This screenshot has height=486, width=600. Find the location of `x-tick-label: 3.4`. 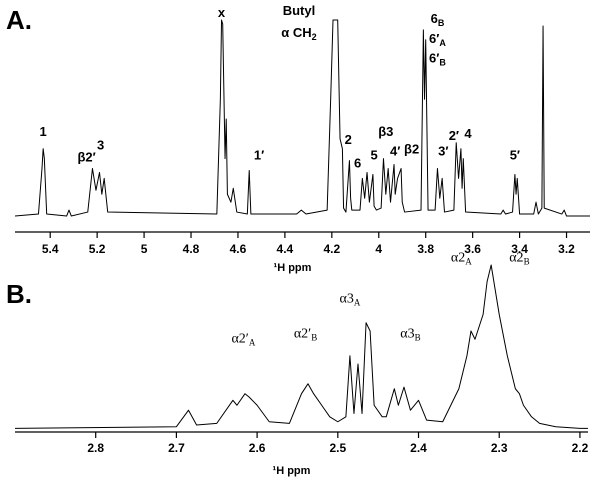

x-tick-label: 3.4 is located at coordinates (519, 249).